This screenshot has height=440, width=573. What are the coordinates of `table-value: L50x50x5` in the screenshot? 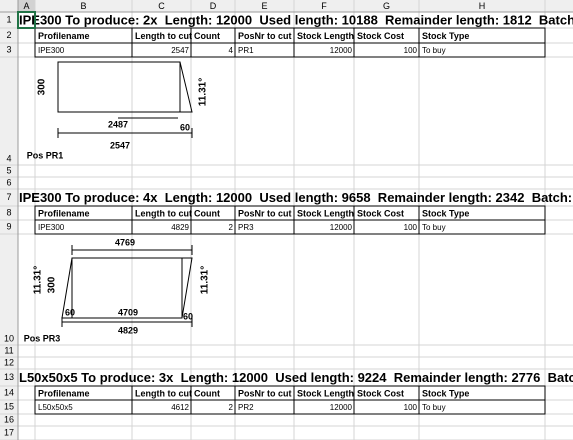 It's located at (55, 407).